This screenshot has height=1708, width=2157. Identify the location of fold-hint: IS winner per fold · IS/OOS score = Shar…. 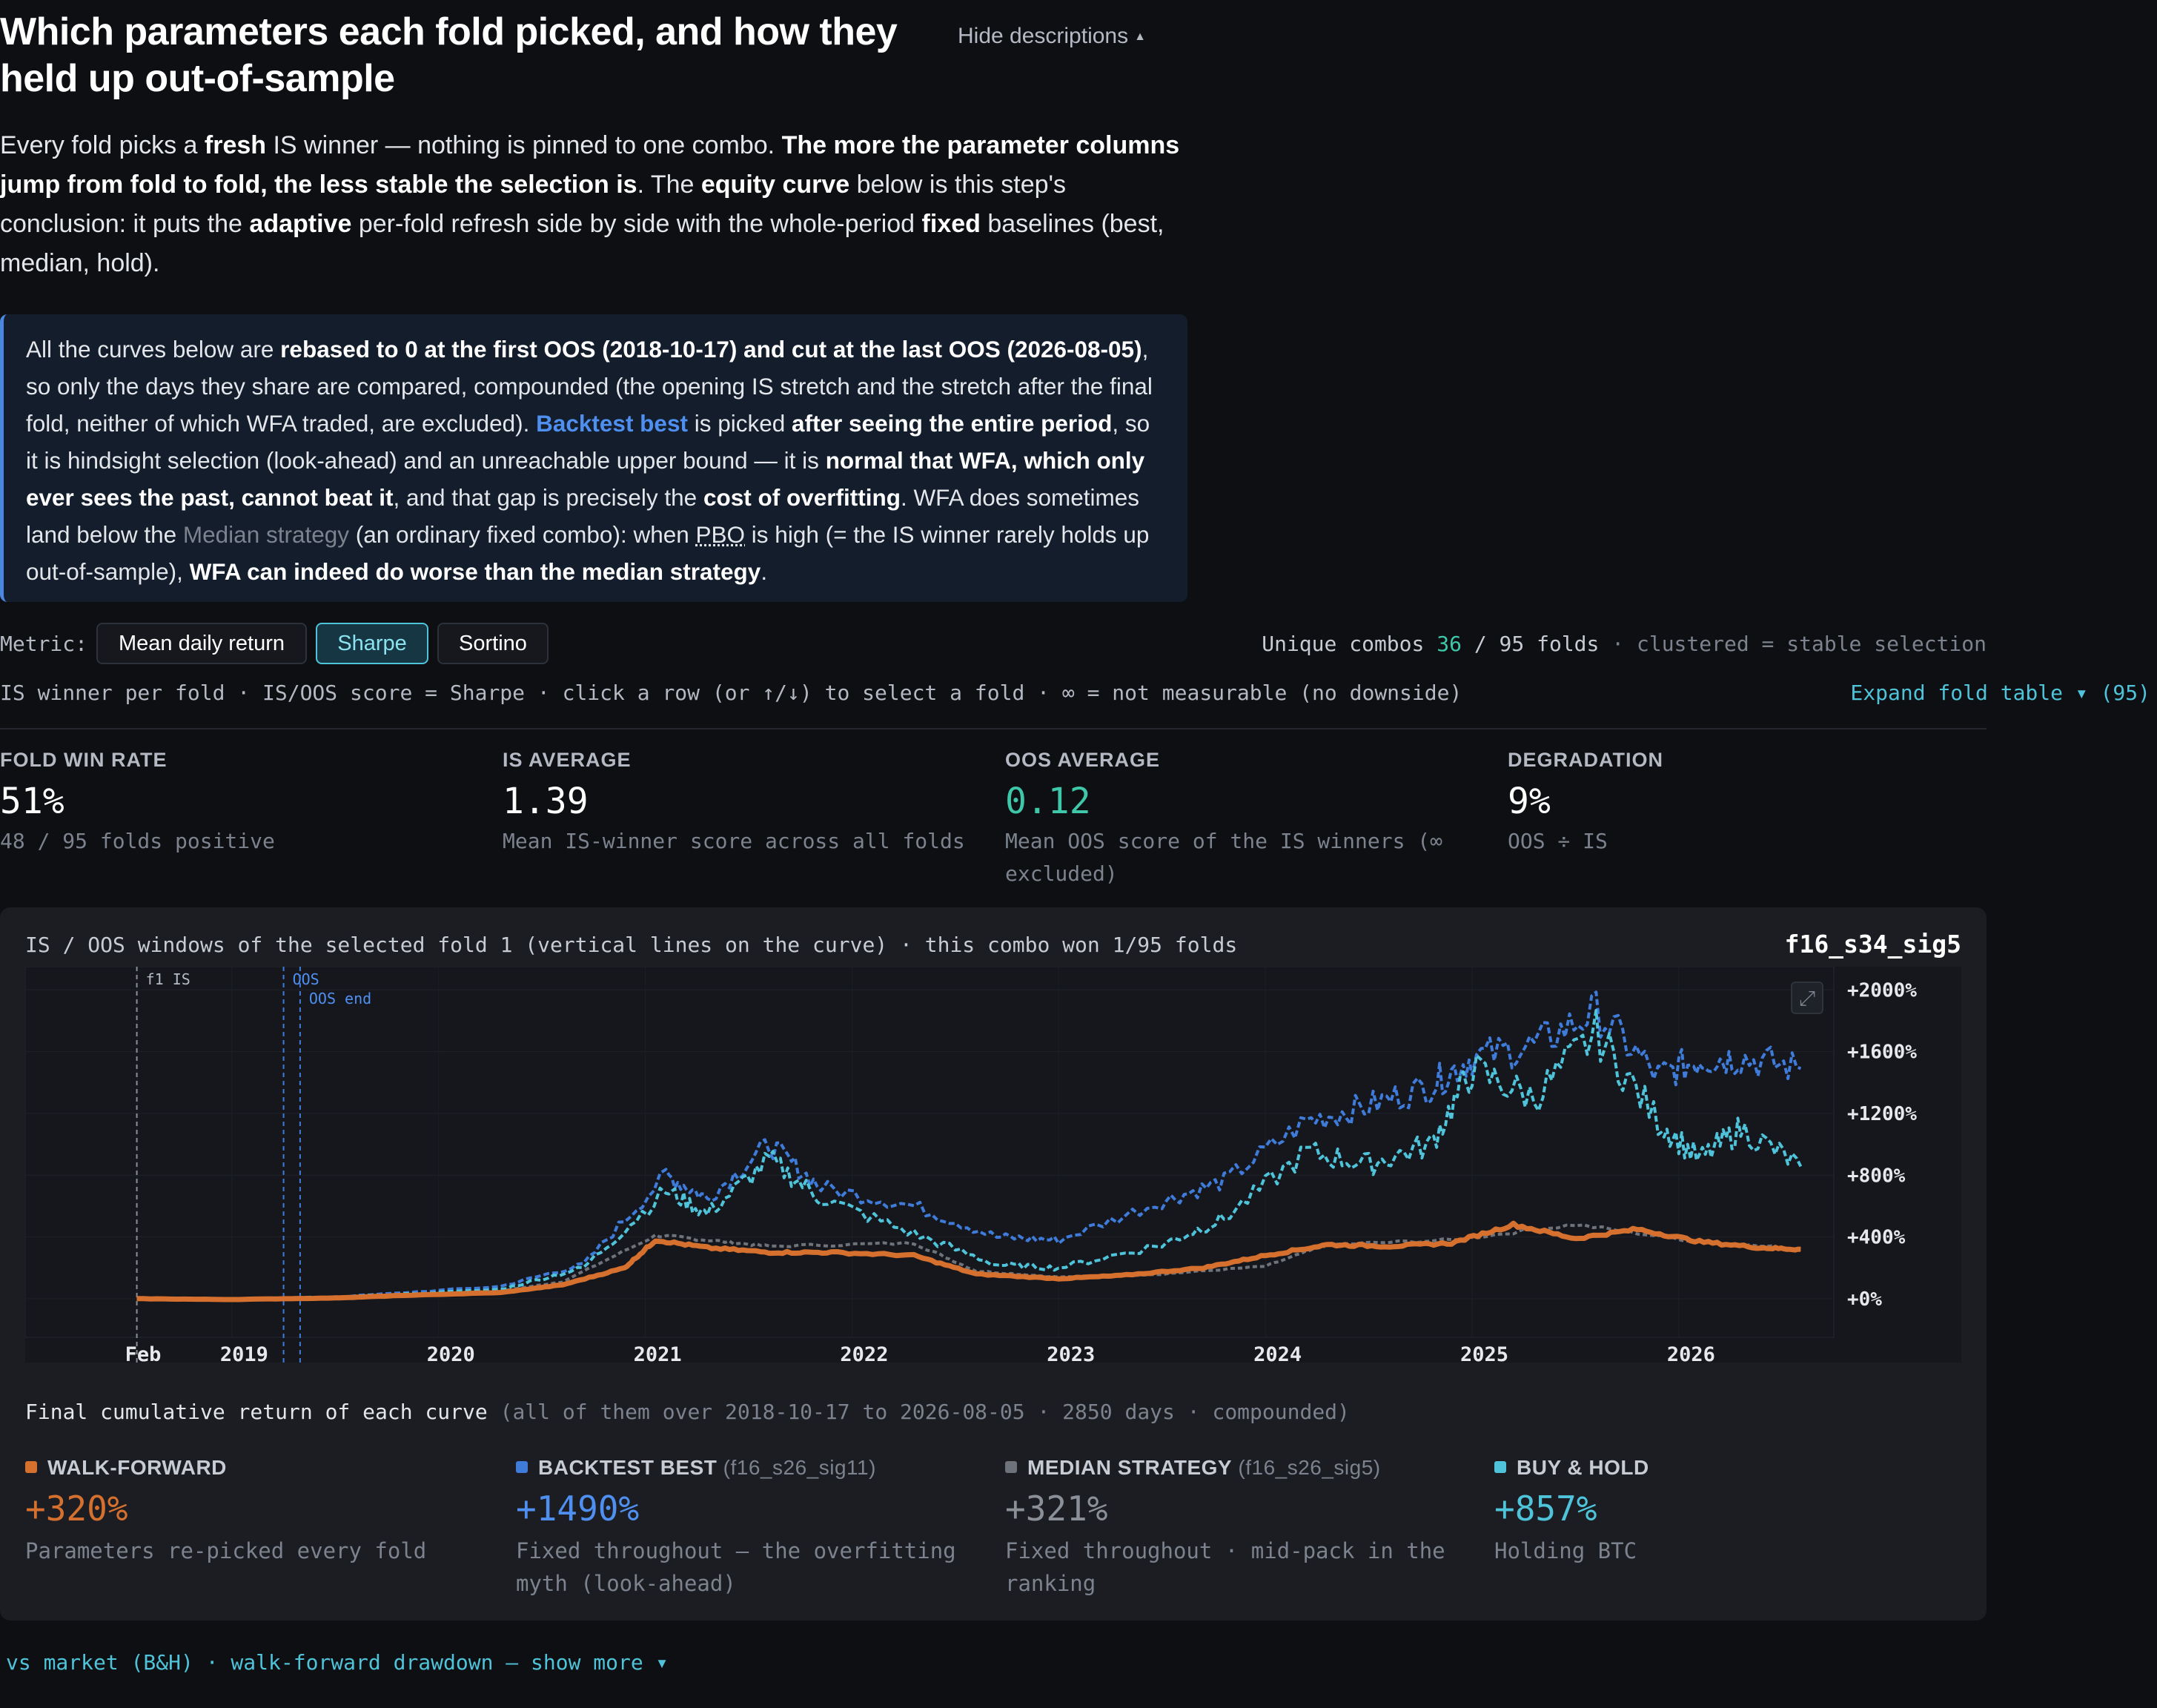
(731, 693).